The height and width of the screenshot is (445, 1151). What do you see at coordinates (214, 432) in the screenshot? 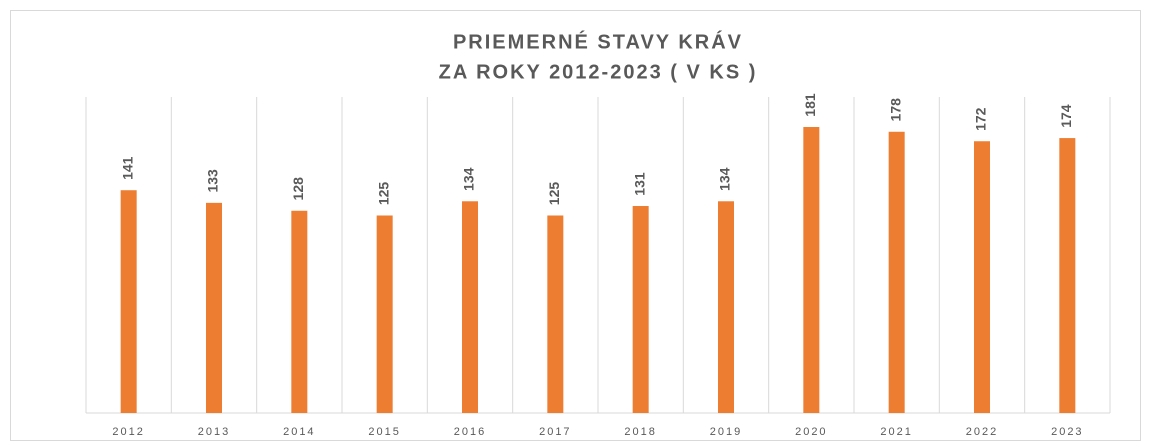
I see `x-tick-label: 2013` at bounding box center [214, 432].